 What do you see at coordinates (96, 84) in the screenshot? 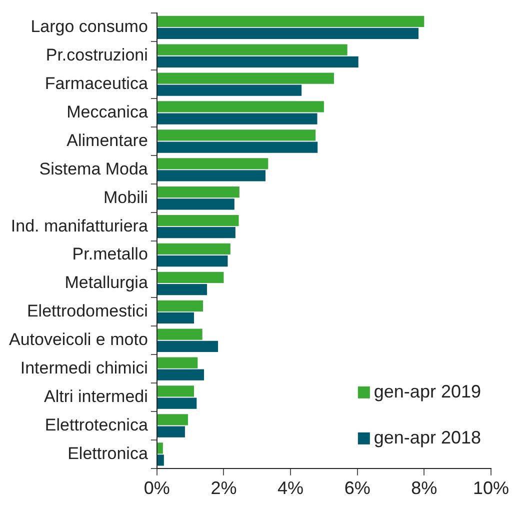
I see `y-tick-label: Farmaceutica` at bounding box center [96, 84].